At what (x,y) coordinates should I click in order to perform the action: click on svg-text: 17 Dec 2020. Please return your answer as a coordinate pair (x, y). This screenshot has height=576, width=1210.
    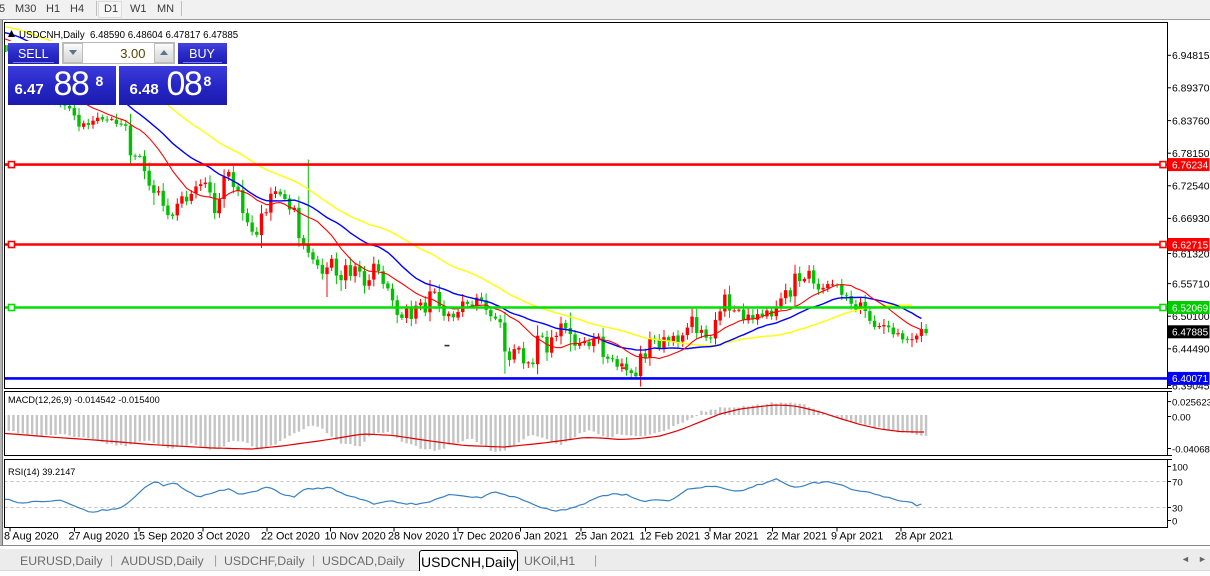
    Looking at the image, I should click on (482, 537).